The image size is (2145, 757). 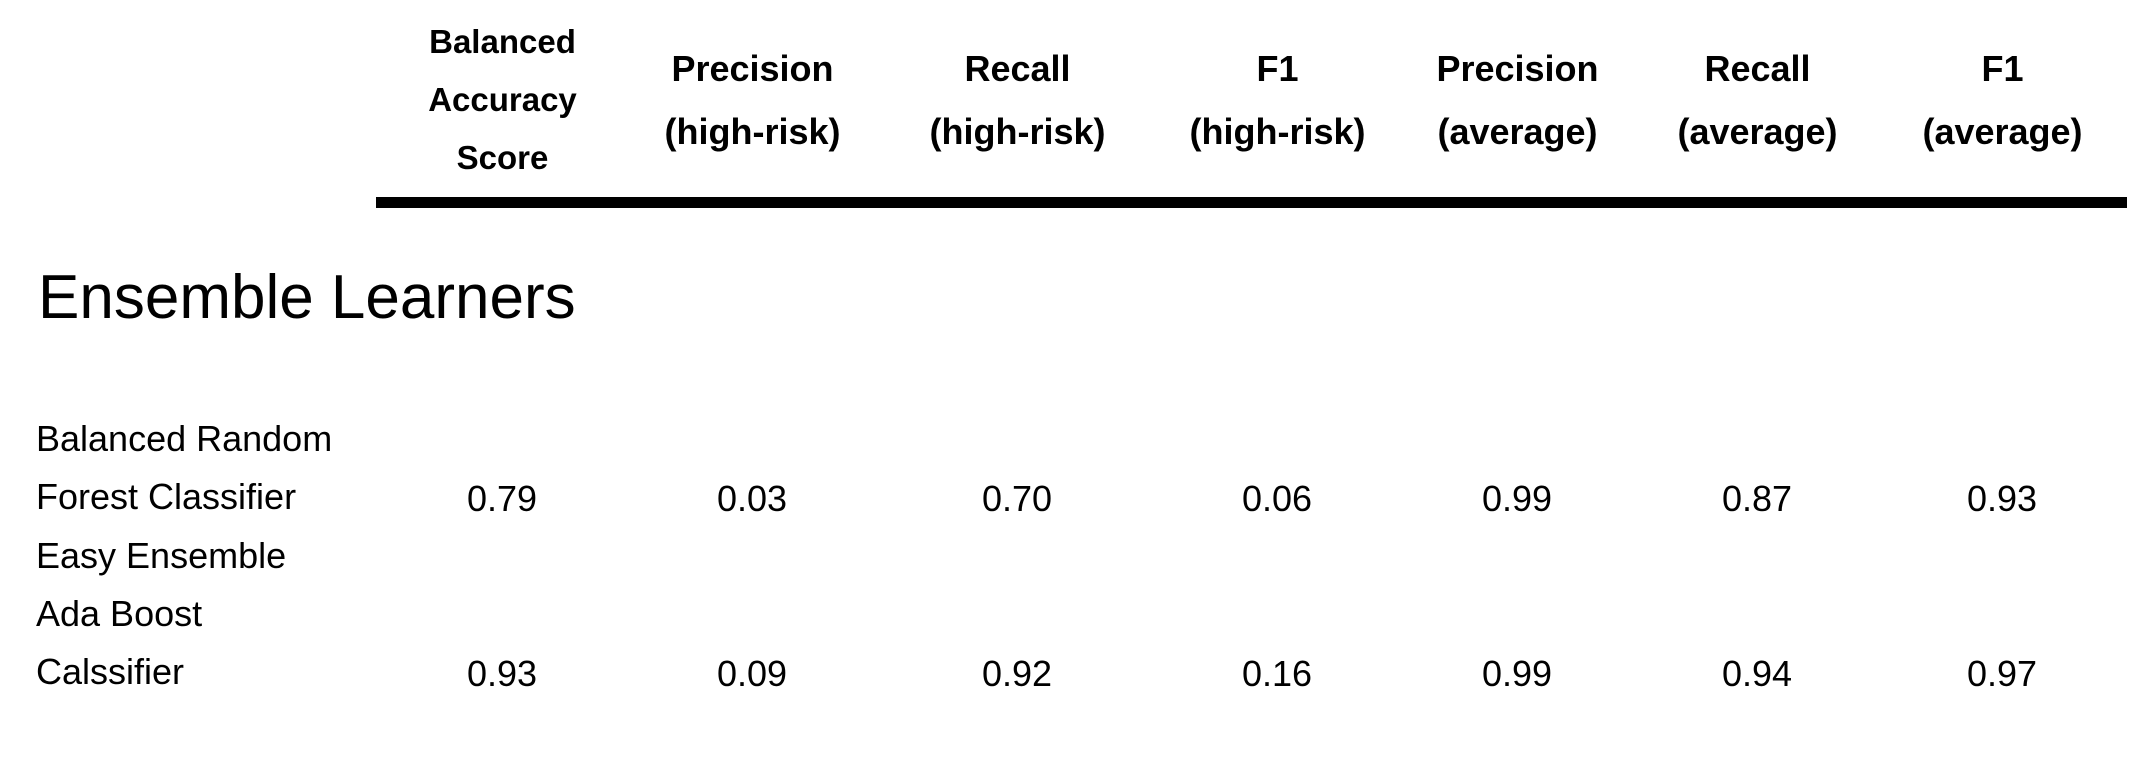 What do you see at coordinates (1757, 100) in the screenshot?
I see `column-header-recall-average: Recall (average)` at bounding box center [1757, 100].